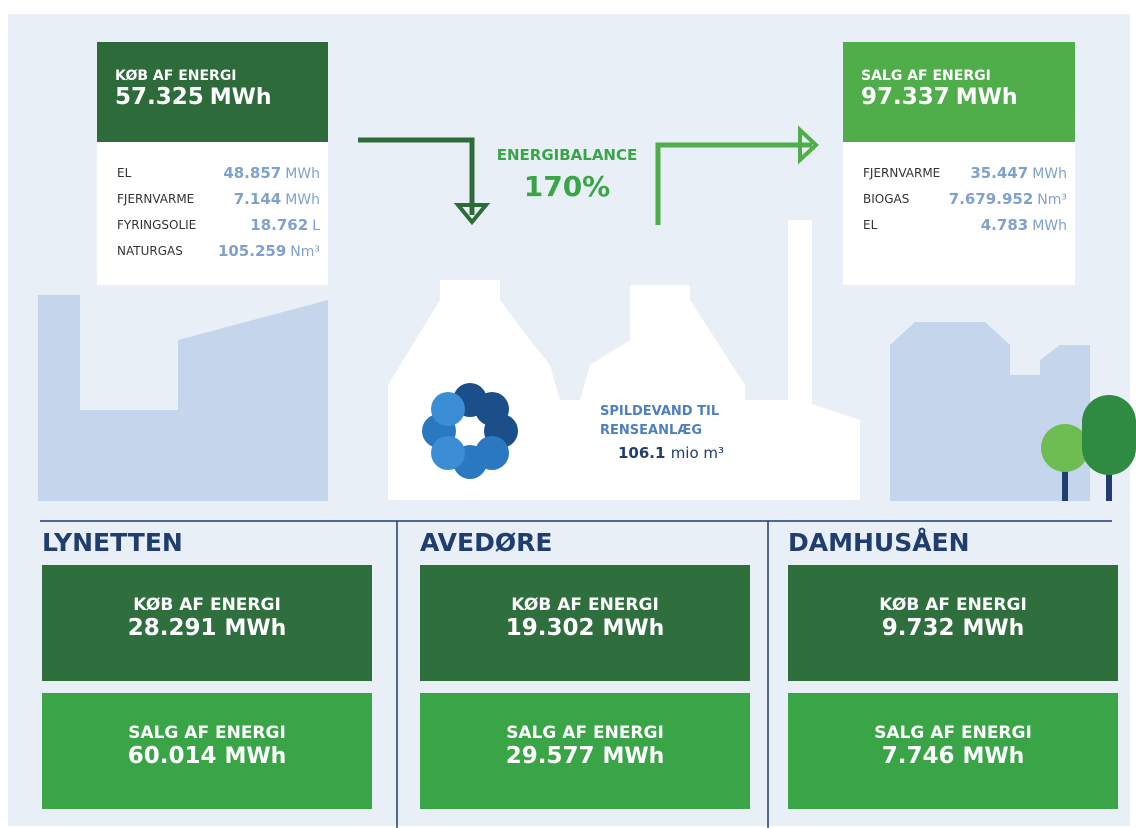 This screenshot has height=828, width=1136. I want to click on detail-row: EL 4.783 MWh, so click(965, 225).